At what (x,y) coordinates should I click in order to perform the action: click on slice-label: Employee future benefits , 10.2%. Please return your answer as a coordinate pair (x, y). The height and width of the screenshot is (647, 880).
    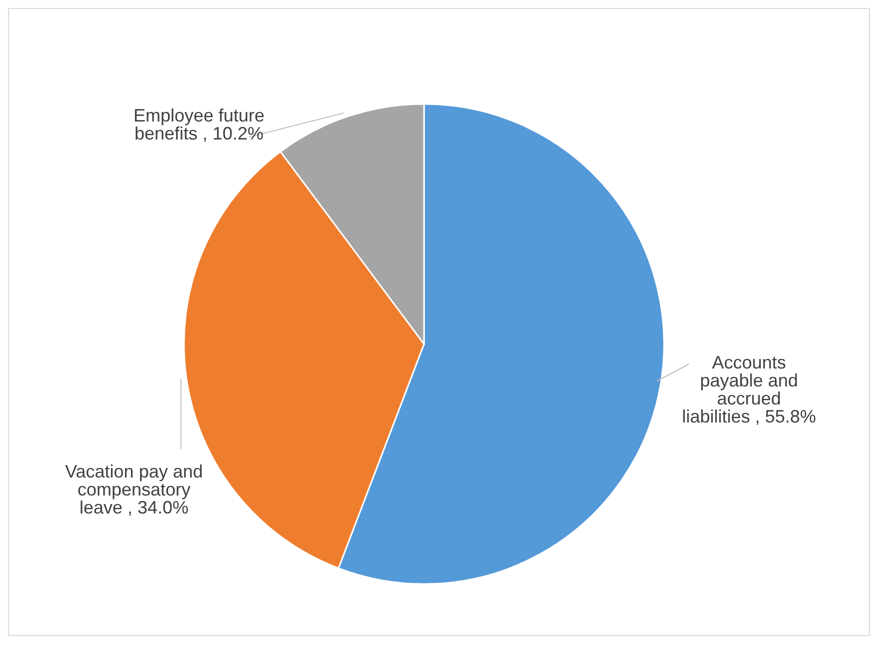
    Looking at the image, I should click on (199, 124).